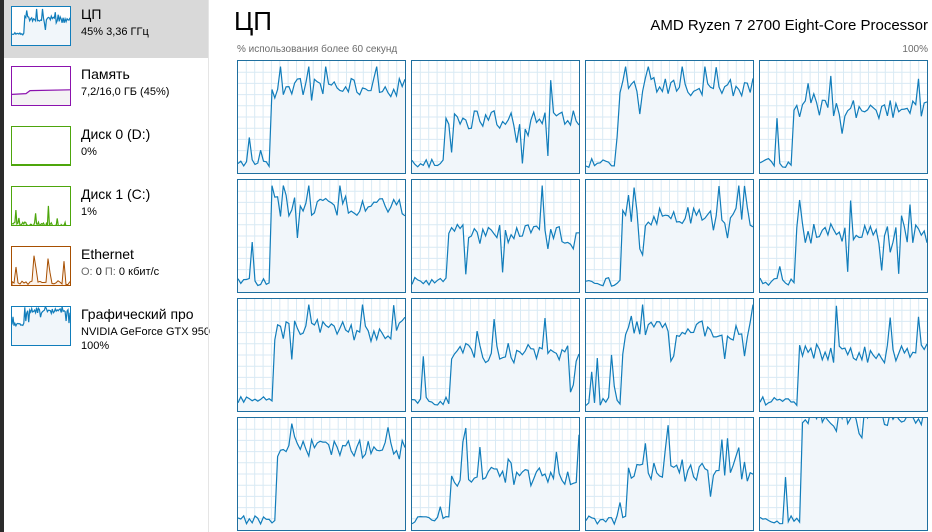 This screenshot has height=532, width=932. I want to click on processor-name: AMD Ryzen 7 2700 Eight-Core Processor, so click(789, 25).